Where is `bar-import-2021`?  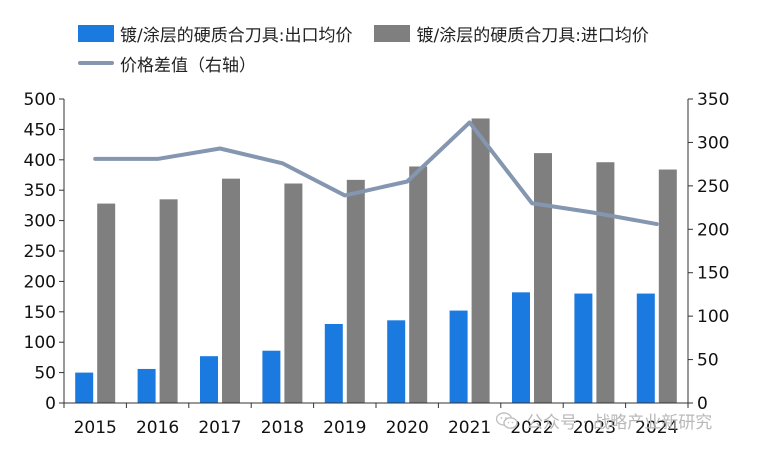
bar-import-2021 is located at coordinates (480, 261).